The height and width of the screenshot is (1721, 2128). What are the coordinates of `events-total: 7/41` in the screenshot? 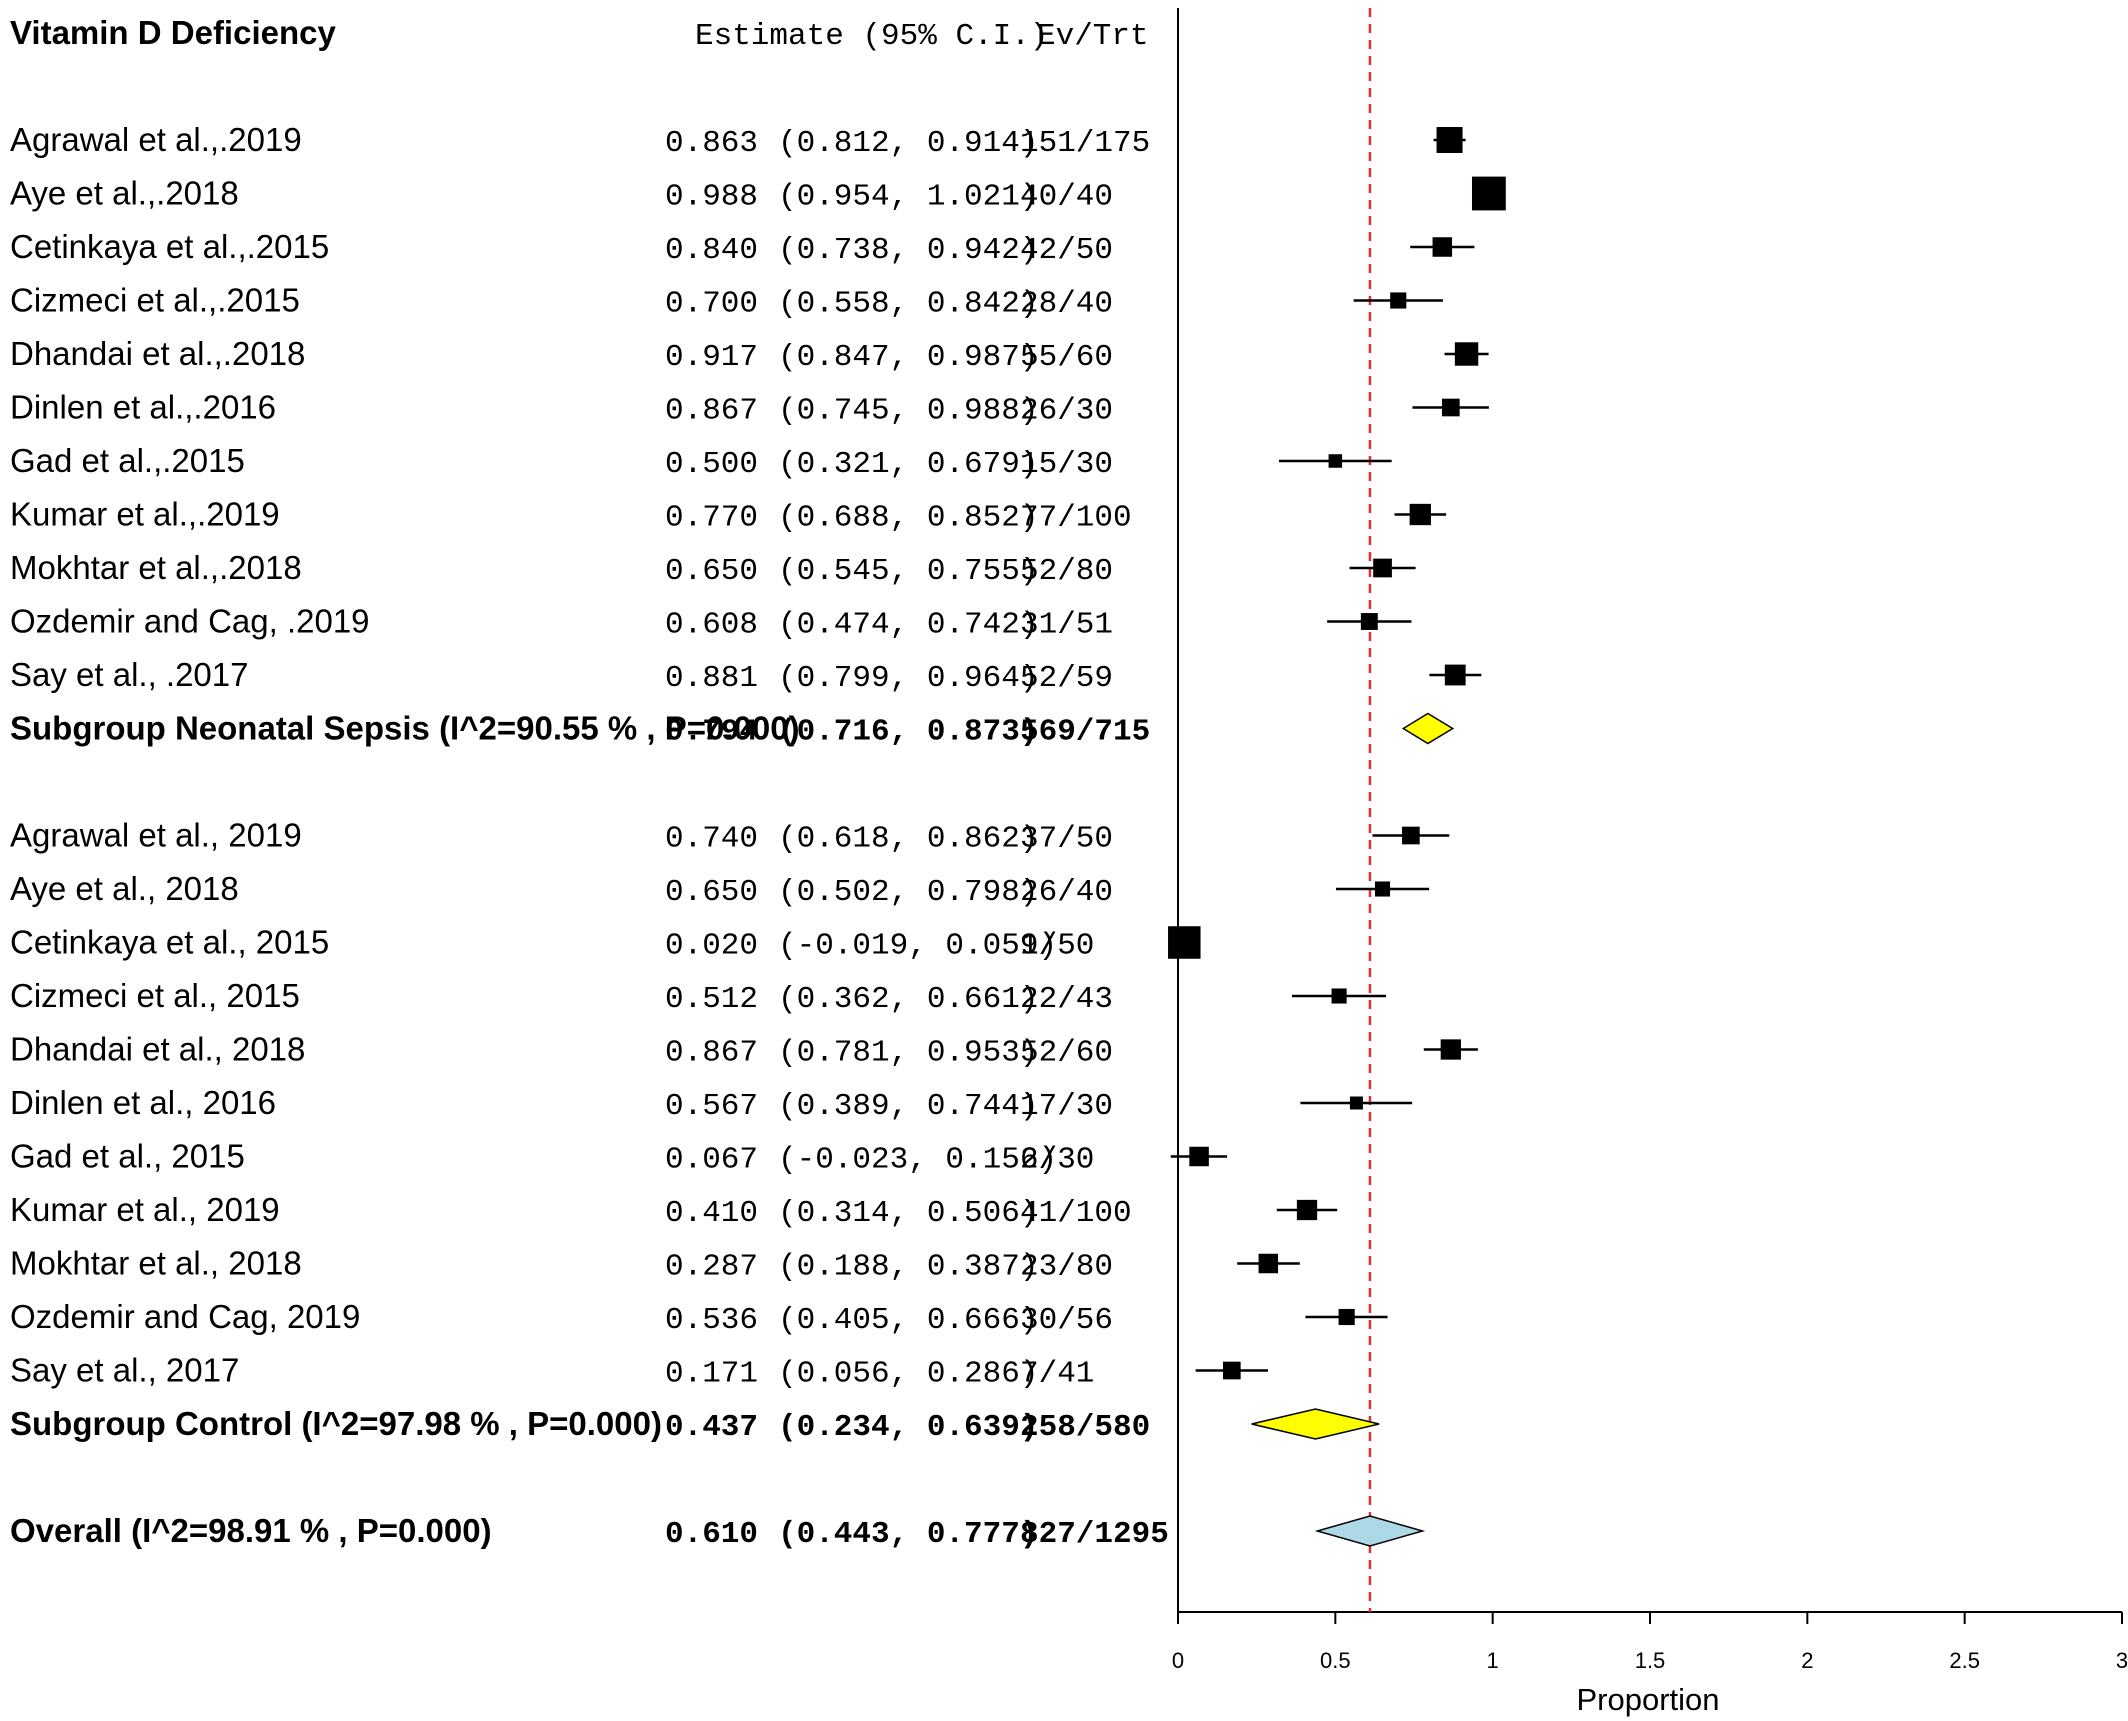 It's located at (1057, 1374).